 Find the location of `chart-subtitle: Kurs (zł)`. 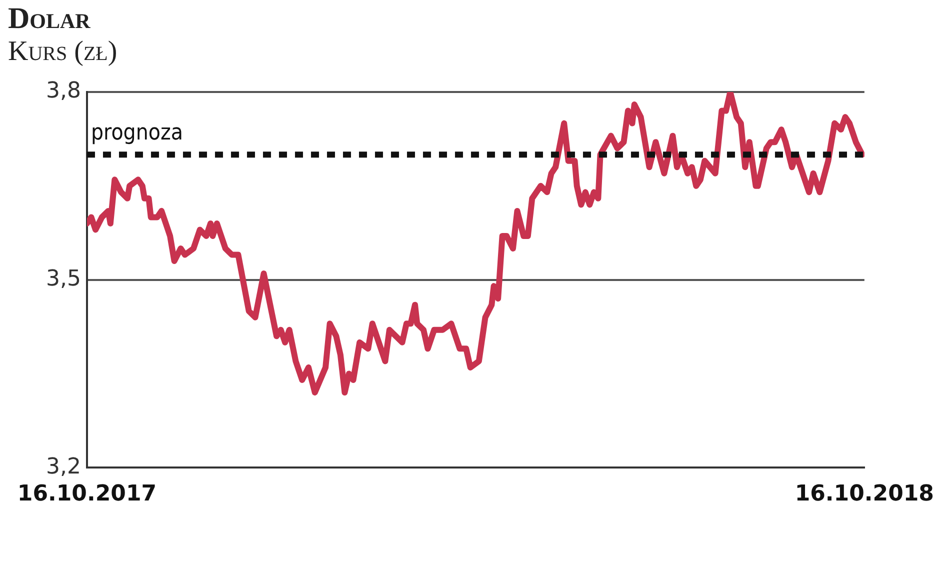

chart-subtitle: Kurs (zł) is located at coordinates (63, 52).